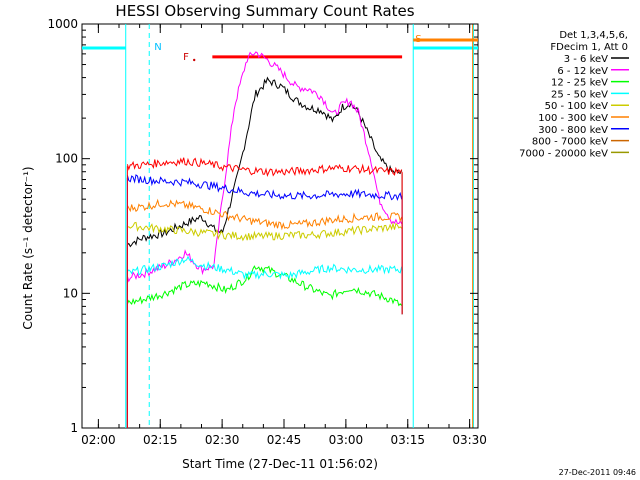  Describe the element at coordinates (579, 83) in the screenshot. I see `legend-label: 12 - 25 keV` at that location.